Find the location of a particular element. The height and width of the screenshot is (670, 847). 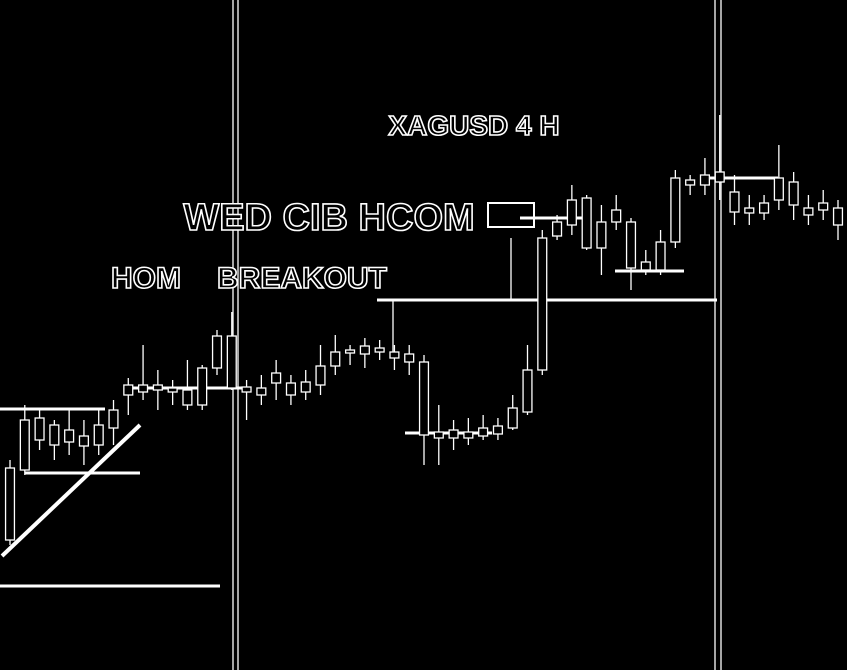

trend-line is located at coordinates (71, 490).